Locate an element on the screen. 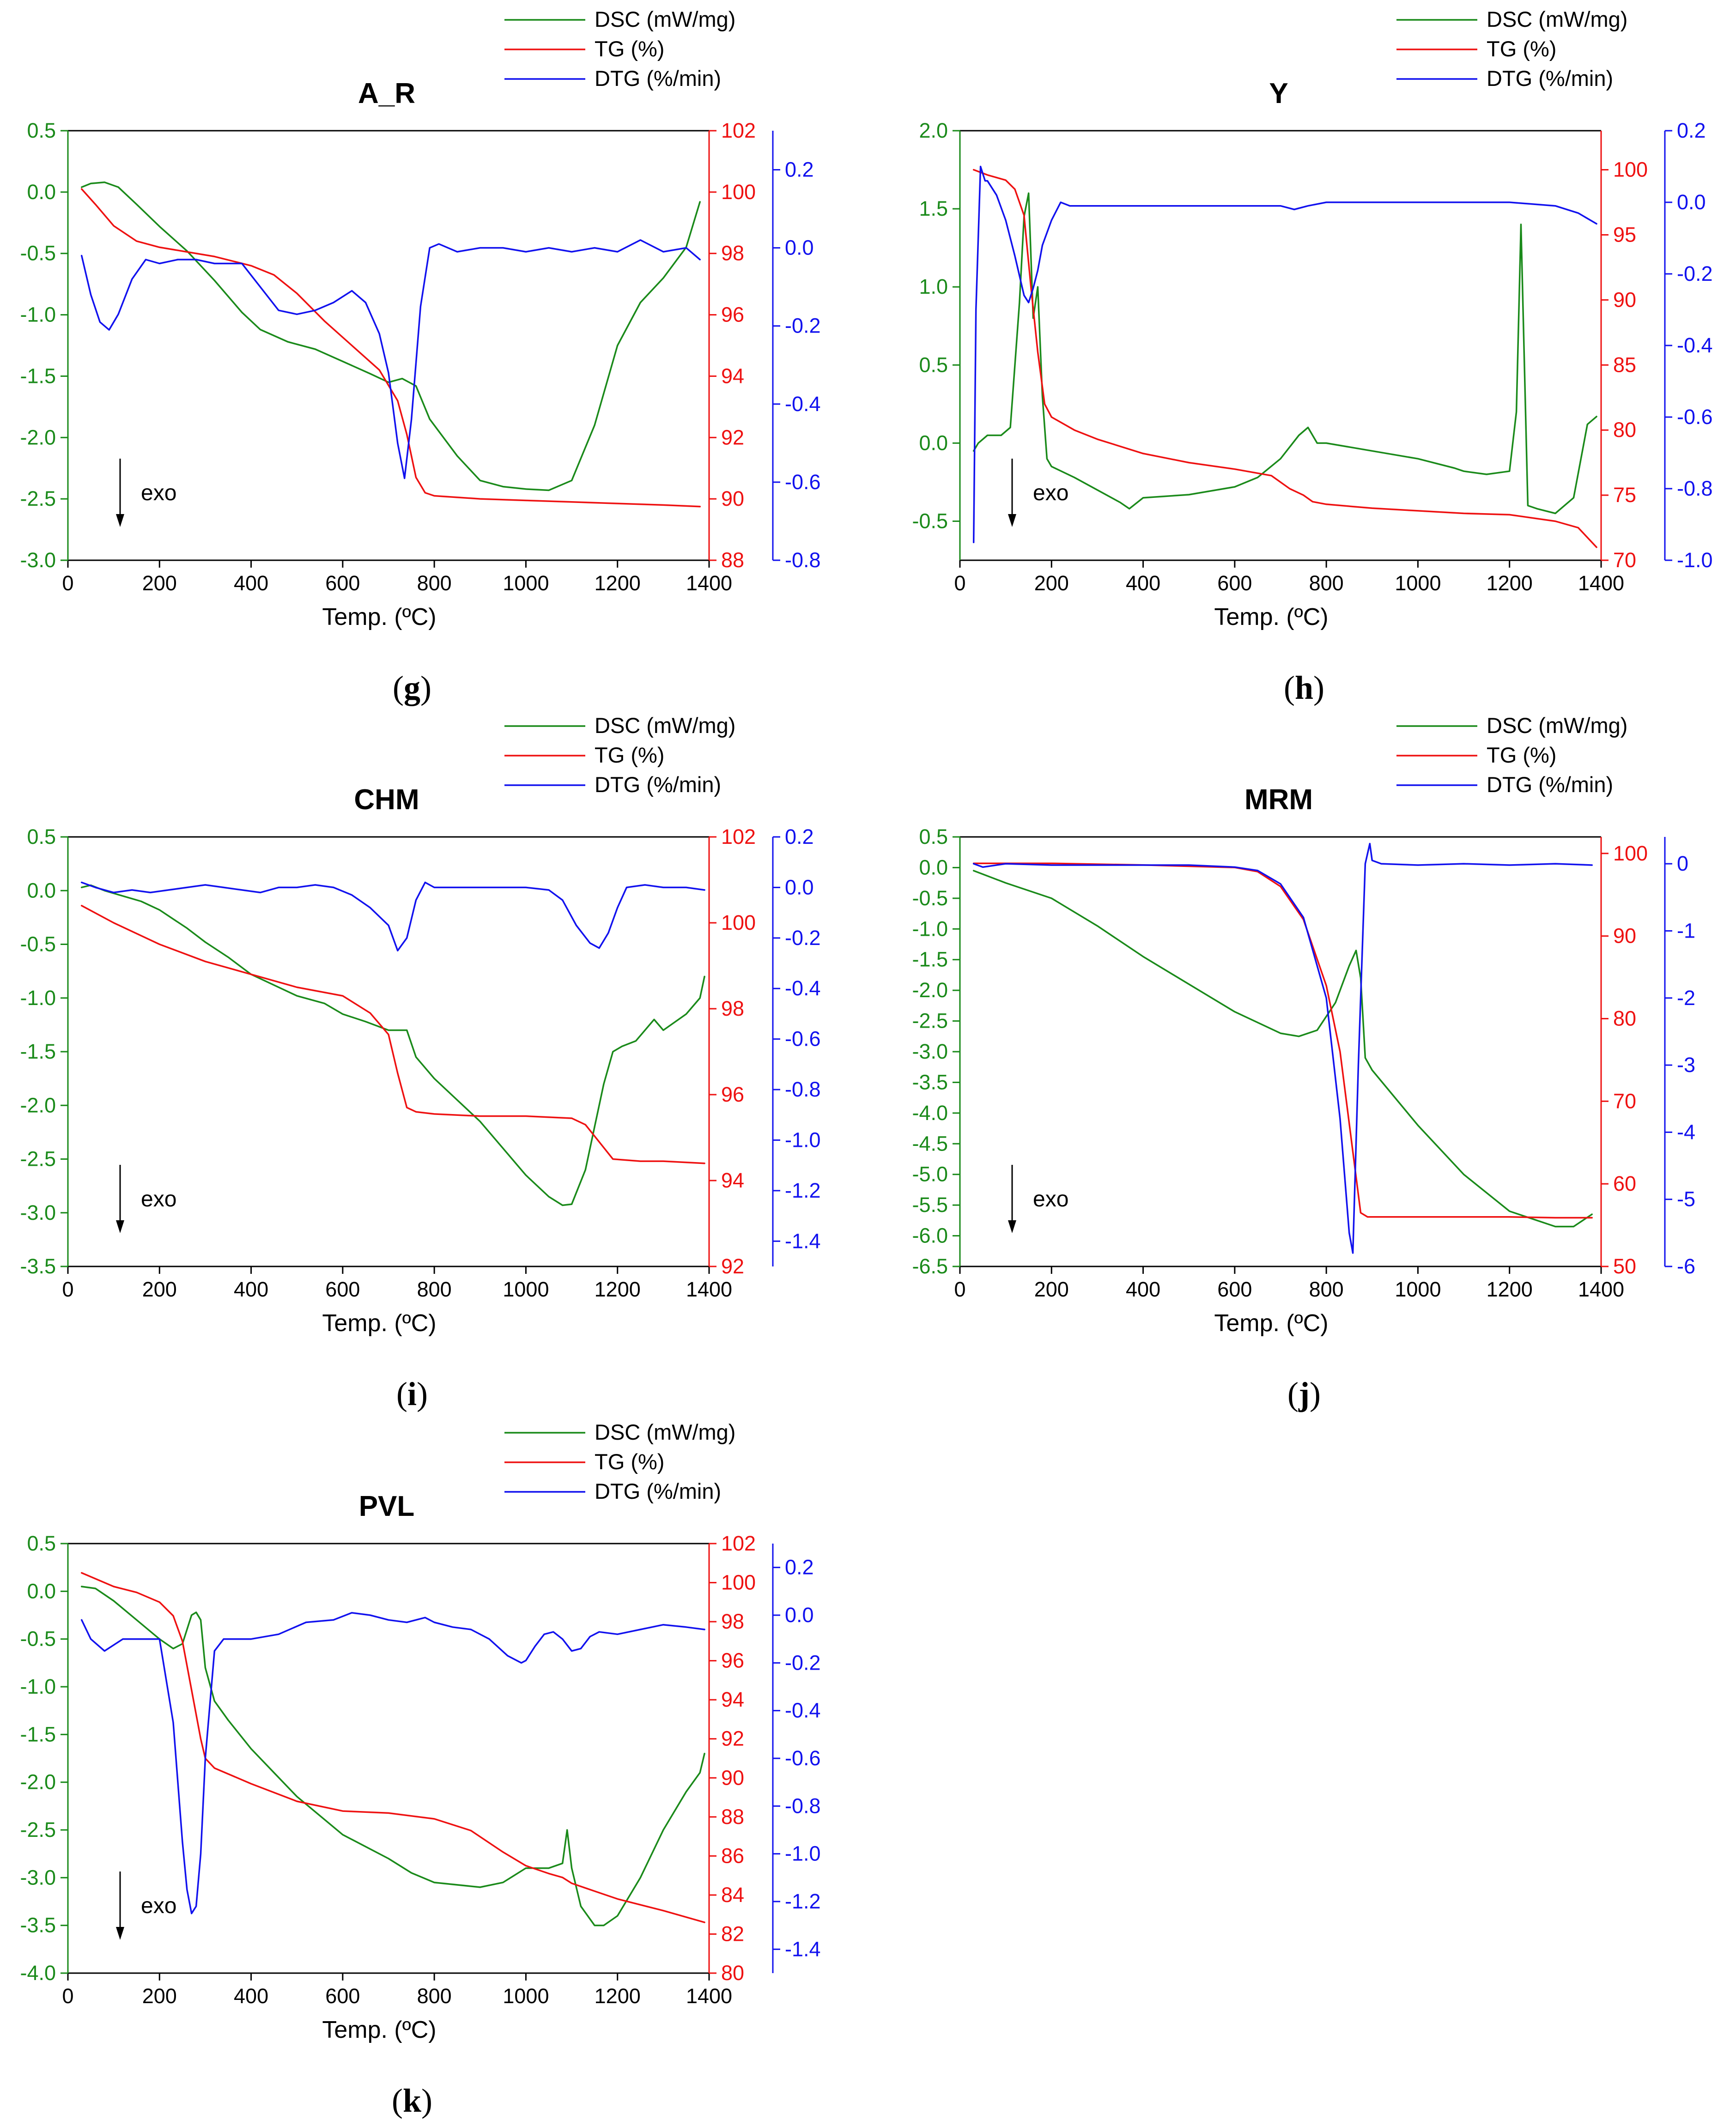  tg-tick-label: 50 is located at coordinates (1625, 1266).